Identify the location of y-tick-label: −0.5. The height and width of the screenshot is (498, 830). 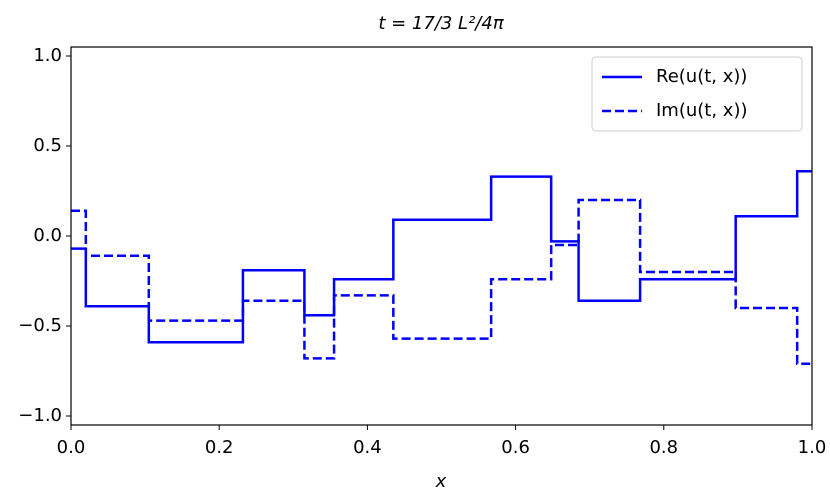
(40, 325).